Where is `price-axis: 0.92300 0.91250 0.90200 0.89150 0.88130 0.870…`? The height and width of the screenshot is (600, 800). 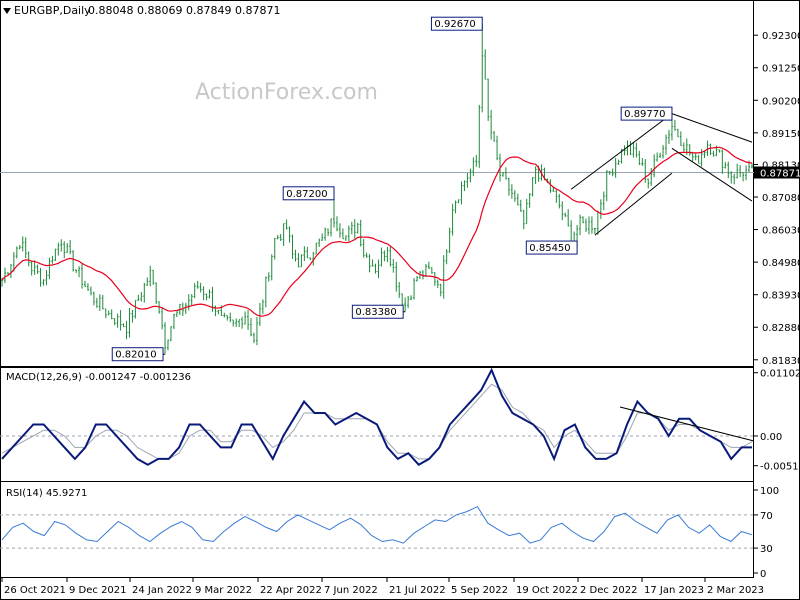 price-axis: 0.92300 0.91250 0.90200 0.89150 0.88130 0.870… is located at coordinates (777, 199).